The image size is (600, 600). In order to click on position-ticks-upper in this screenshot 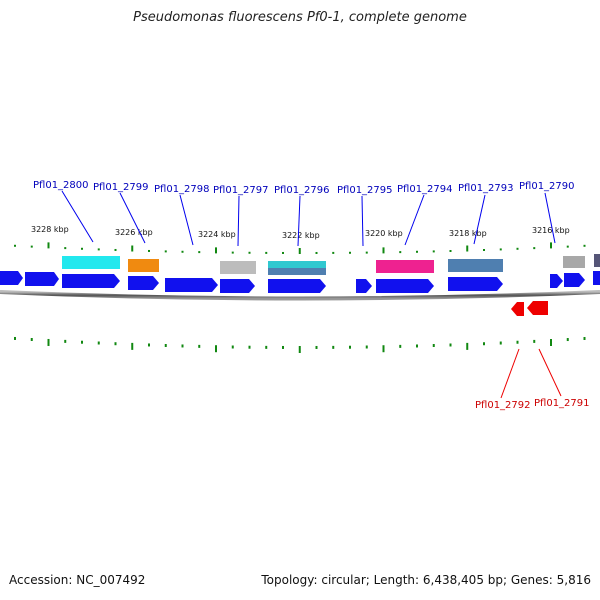, I will do `click(300, 248)`.